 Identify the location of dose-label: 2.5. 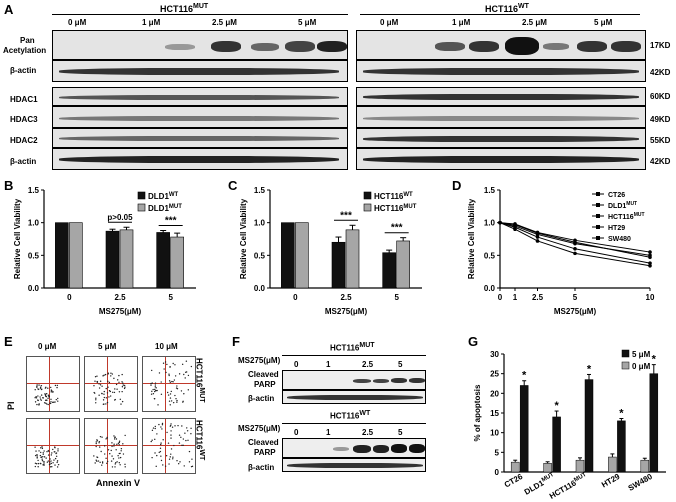
(368, 432).